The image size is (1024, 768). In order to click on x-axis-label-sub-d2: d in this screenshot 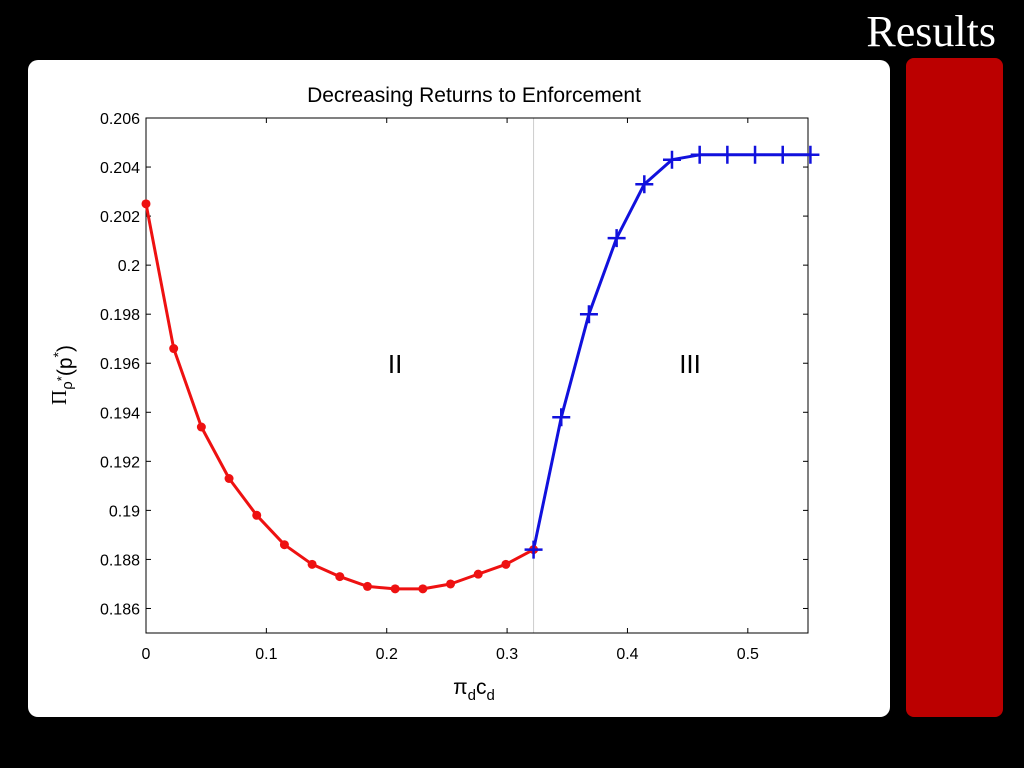, I will do `click(491, 695)`.